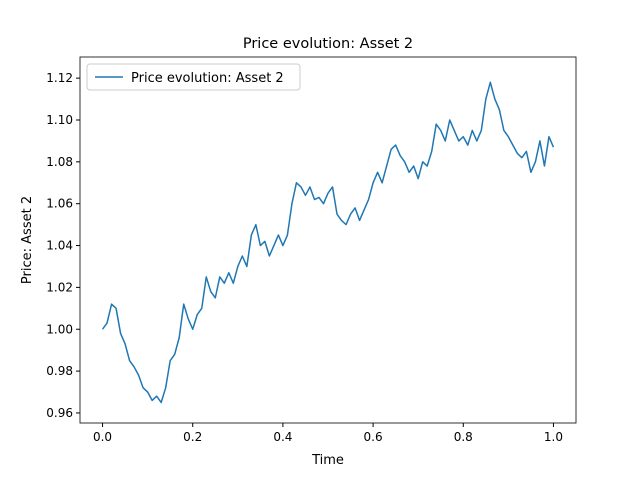 Image resolution: width=640 pixels, height=480 pixels. I want to click on chart-title: Price evolution: Asset 2, so click(328, 44).